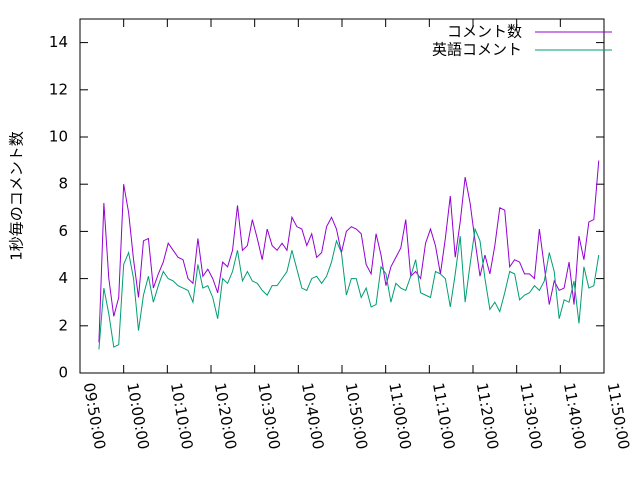 This screenshot has width=640, height=480. What do you see at coordinates (63, 373) in the screenshot?
I see `y-tick-label: 0` at bounding box center [63, 373].